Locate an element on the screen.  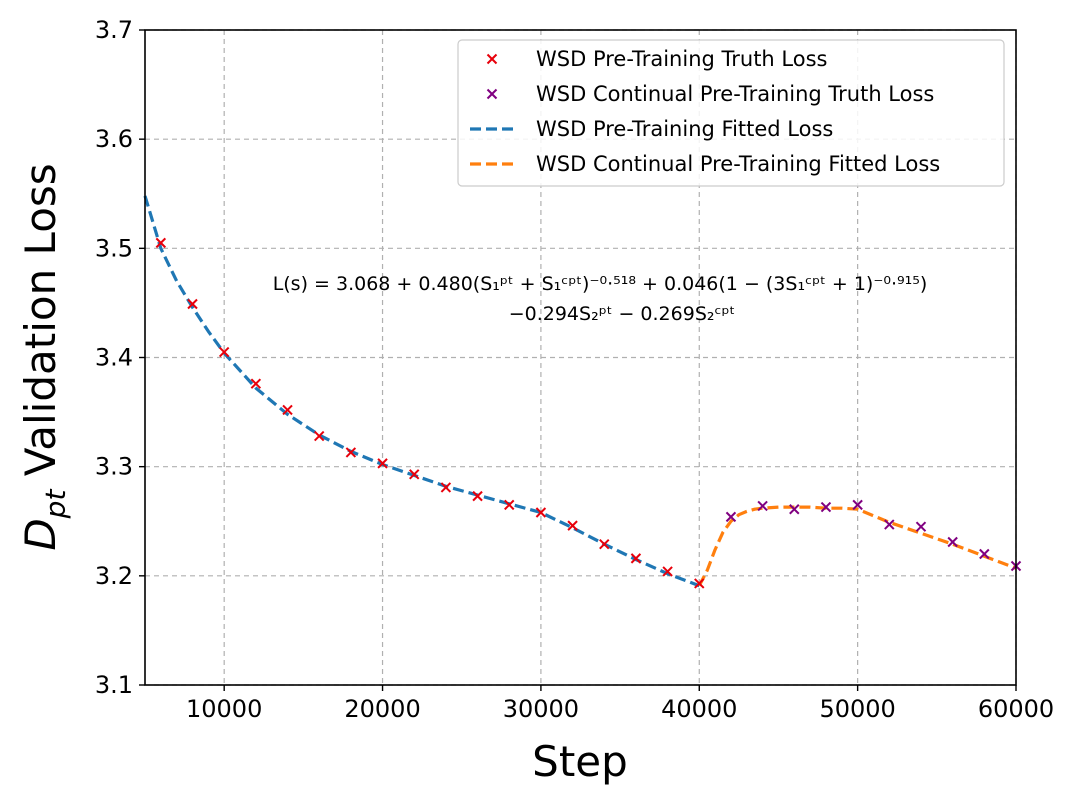
legend-entry: WSD Pre-Training Truth Loss is located at coordinates (656, 59).